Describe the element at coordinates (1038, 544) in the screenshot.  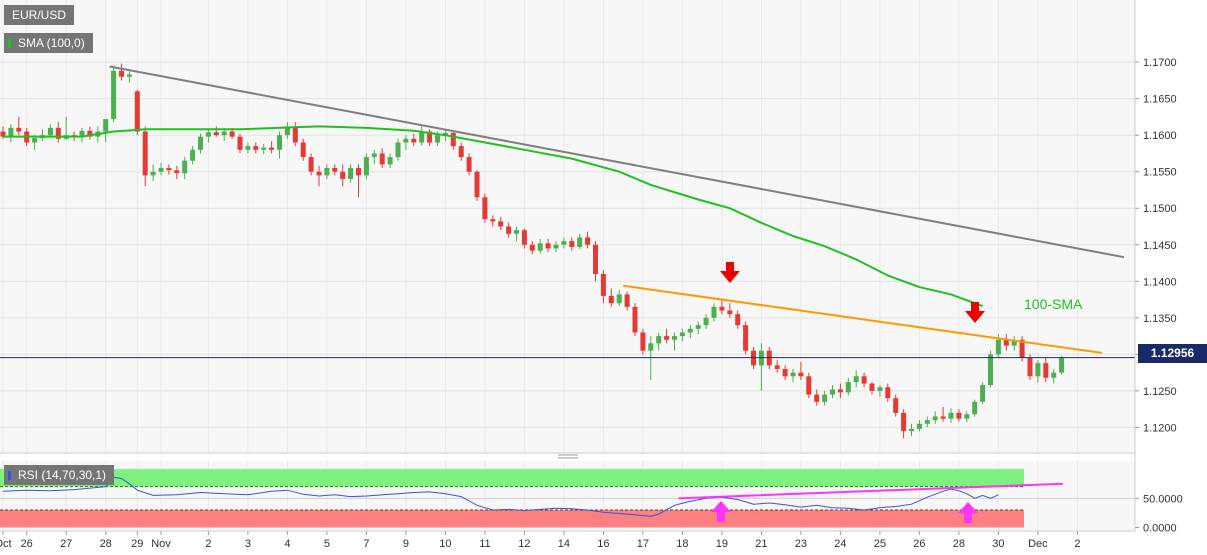
I see `time-tick-label: Dec` at that location.